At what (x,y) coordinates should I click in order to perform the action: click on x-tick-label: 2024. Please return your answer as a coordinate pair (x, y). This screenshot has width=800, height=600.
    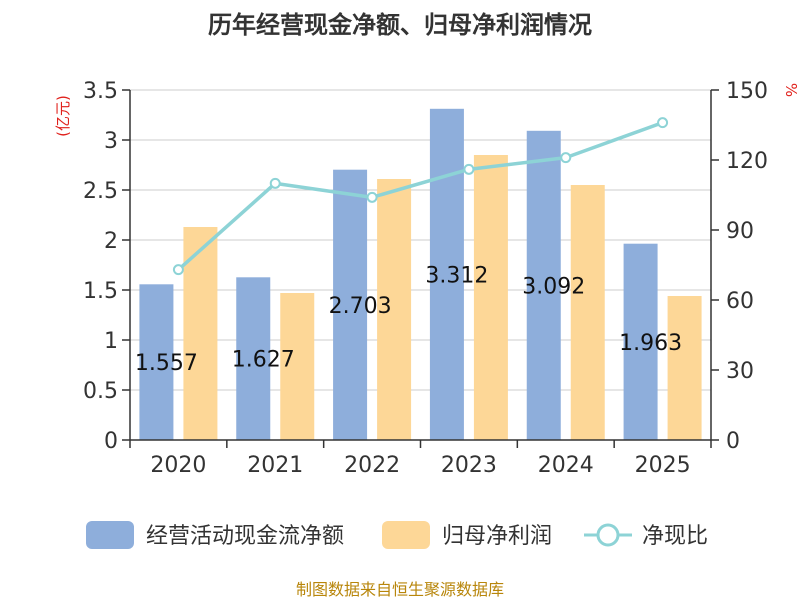
    Looking at the image, I should click on (566, 465).